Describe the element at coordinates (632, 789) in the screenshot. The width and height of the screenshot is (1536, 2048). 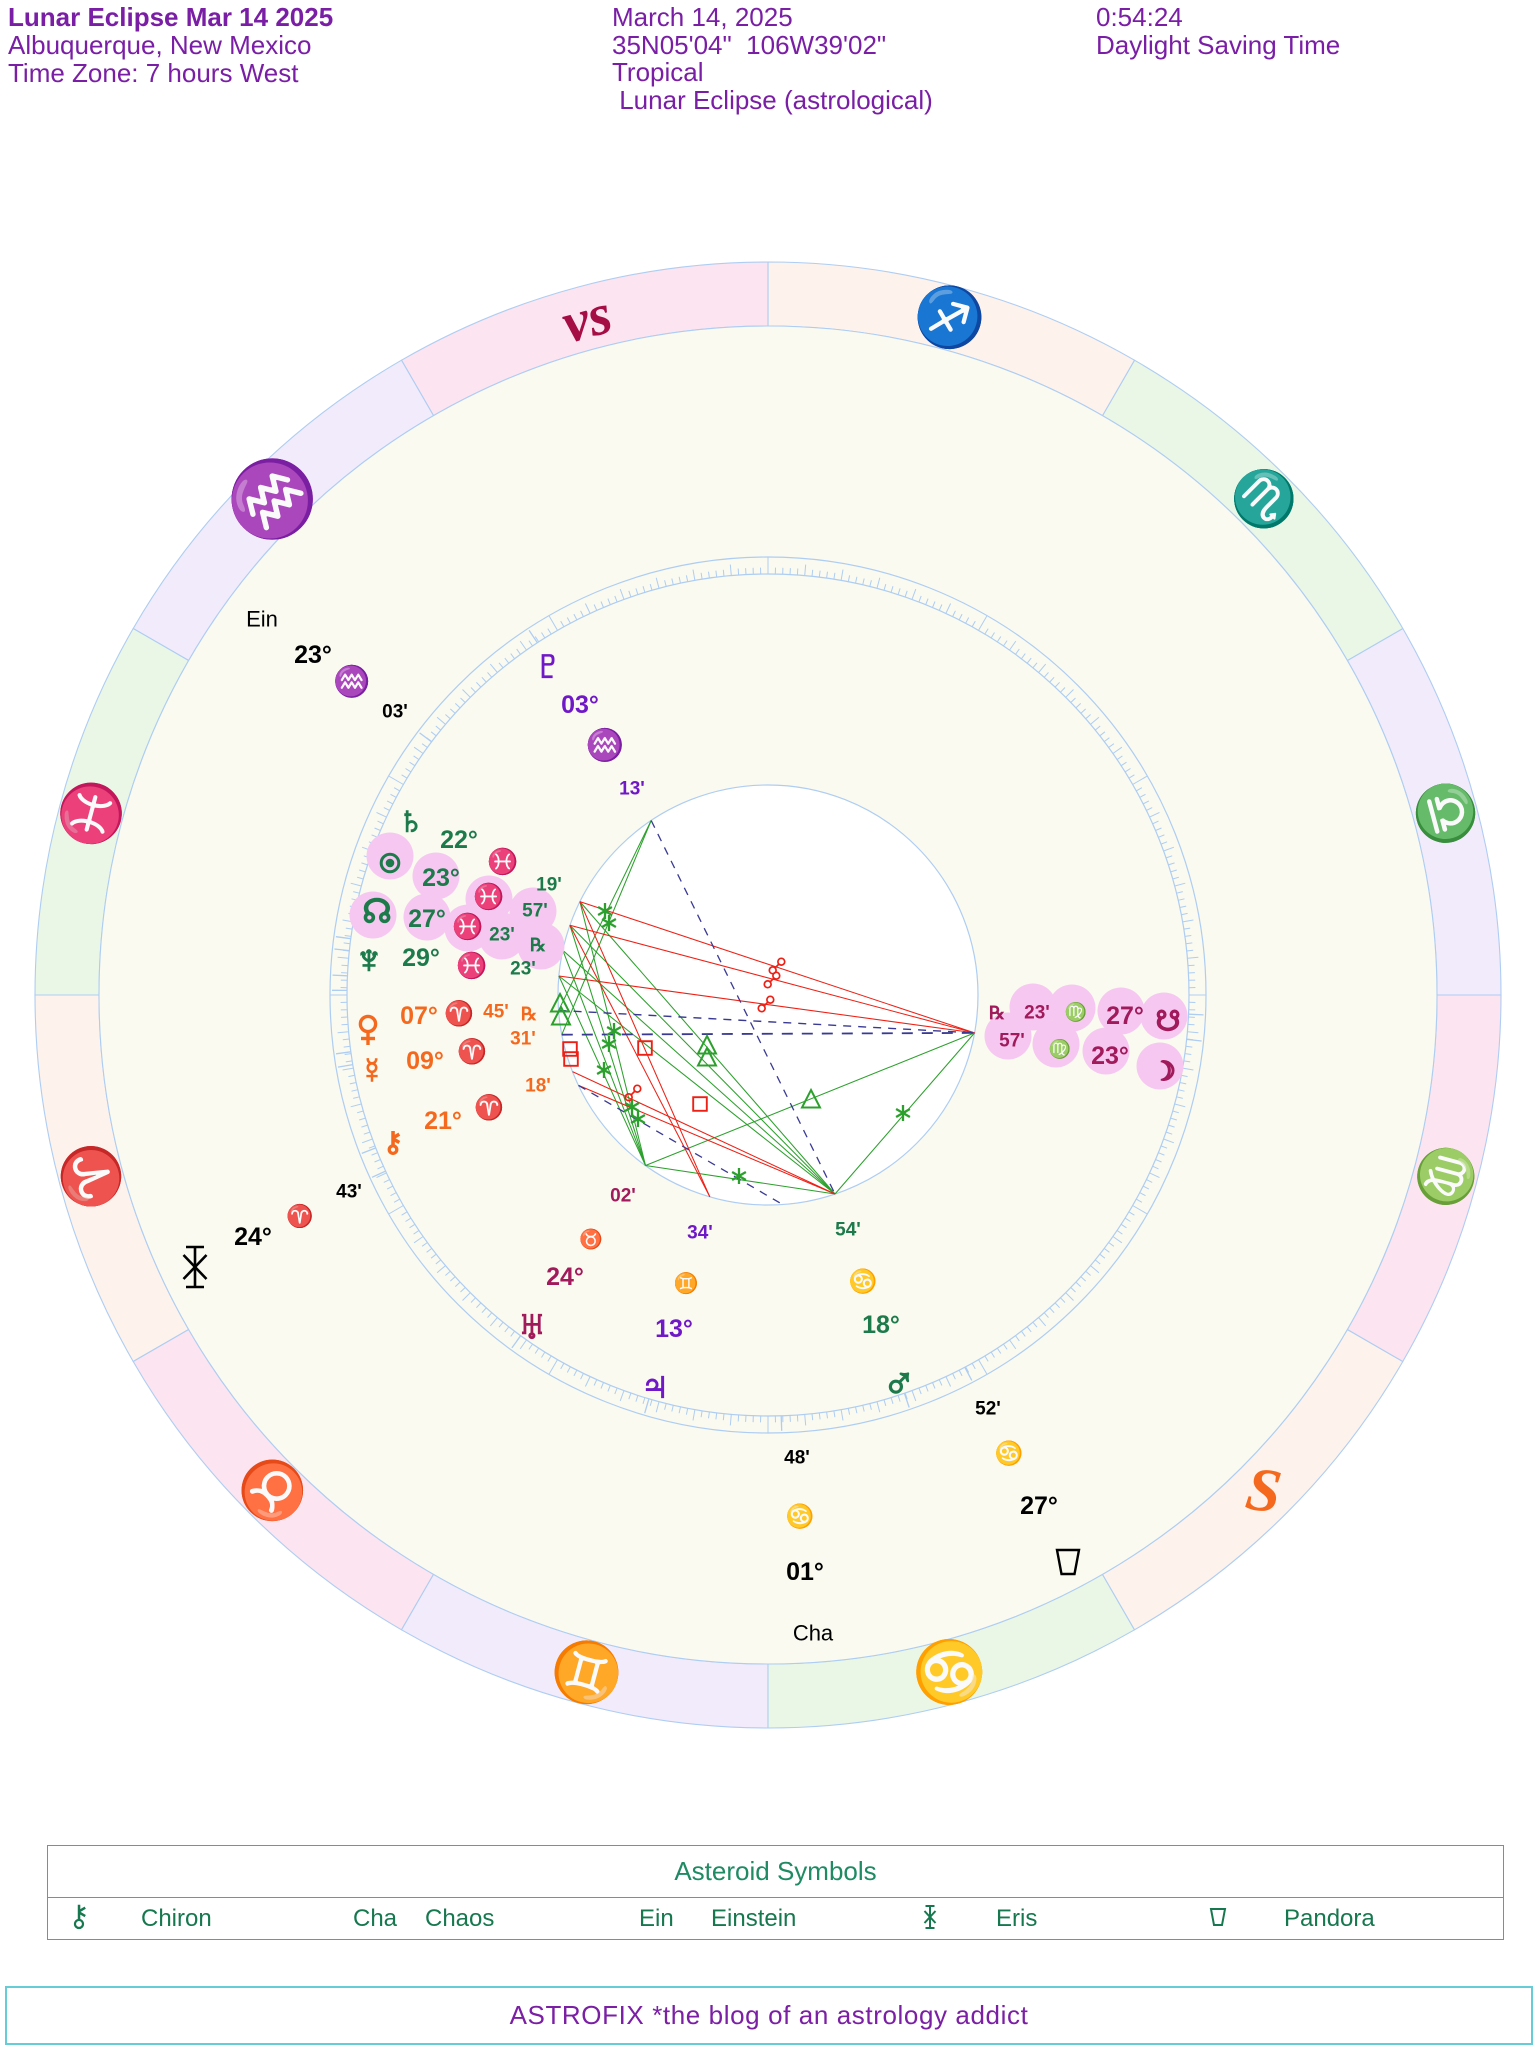
I see `svg-text: 13'` at that location.